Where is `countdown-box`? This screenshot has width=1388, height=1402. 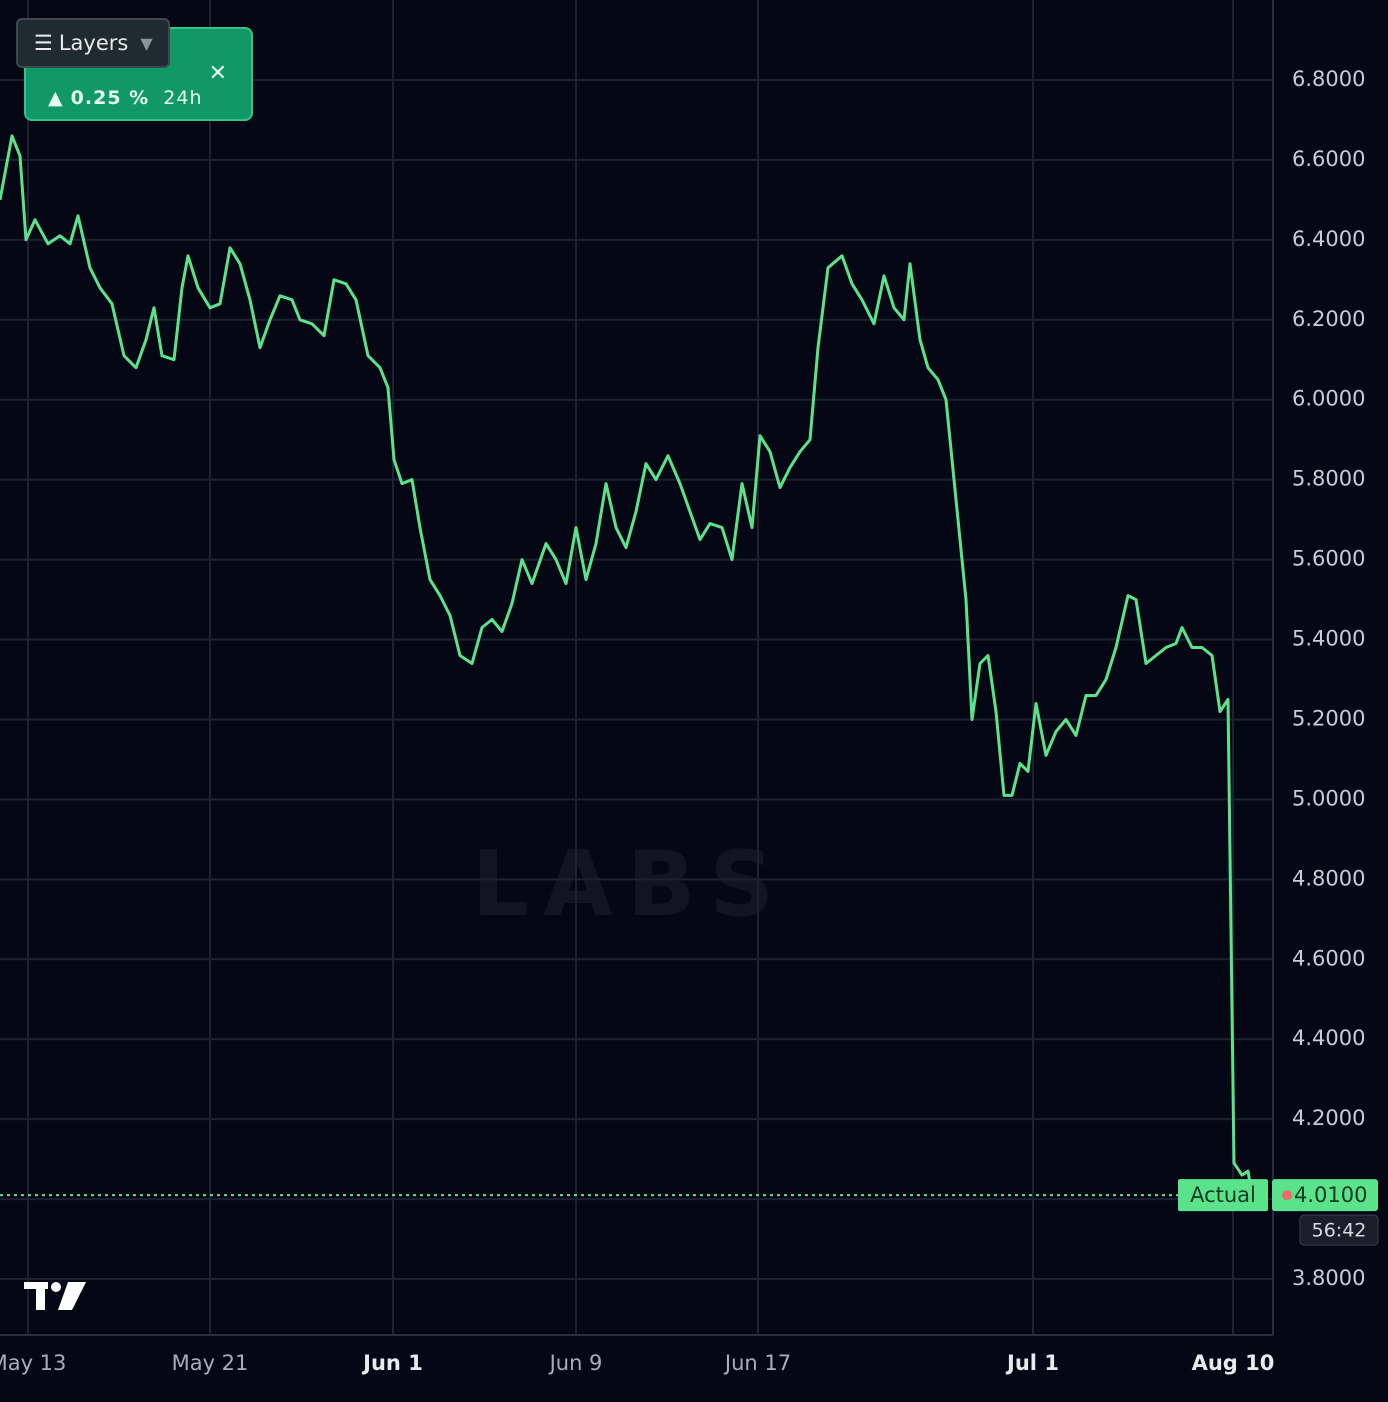
countdown-box is located at coordinates (1339, 1230).